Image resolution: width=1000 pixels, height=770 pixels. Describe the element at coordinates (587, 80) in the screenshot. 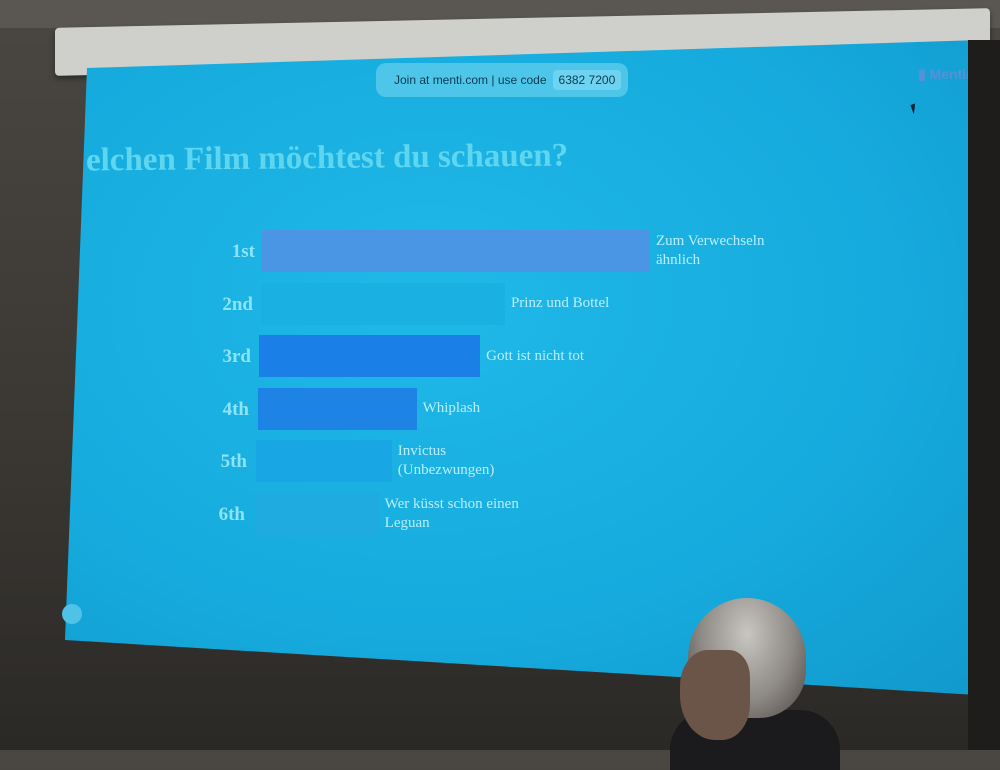

I see `join-code: 6382 7200` at that location.